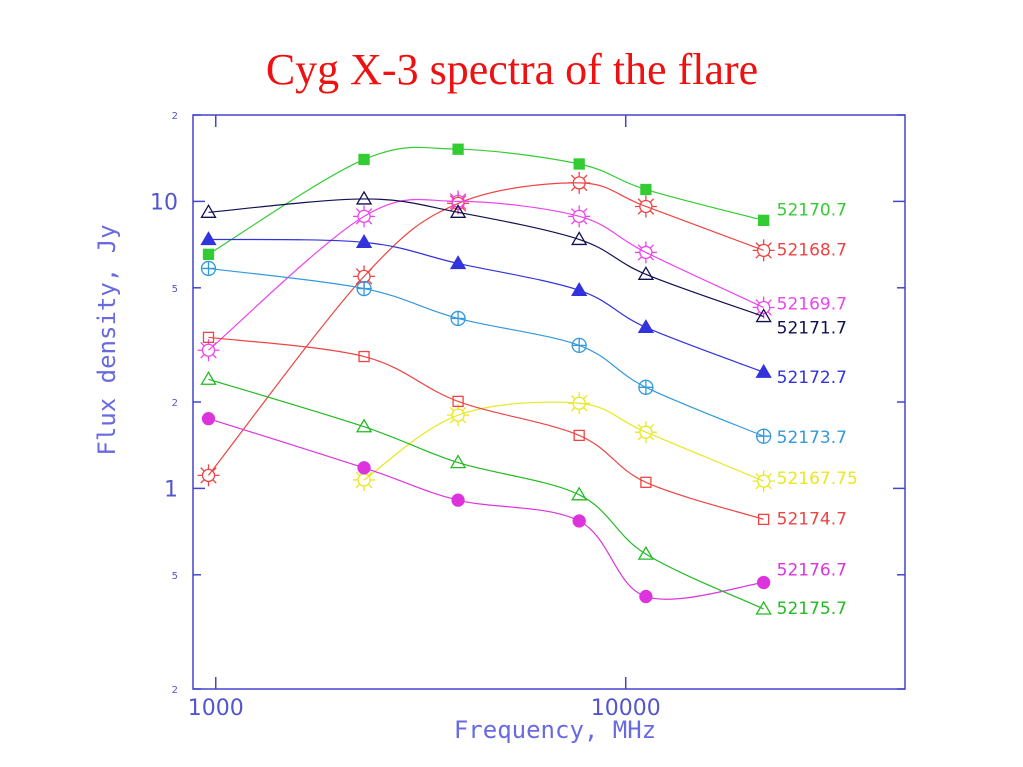 The image size is (1023, 767). I want to click on x-tick-label: 10000, so click(626, 708).